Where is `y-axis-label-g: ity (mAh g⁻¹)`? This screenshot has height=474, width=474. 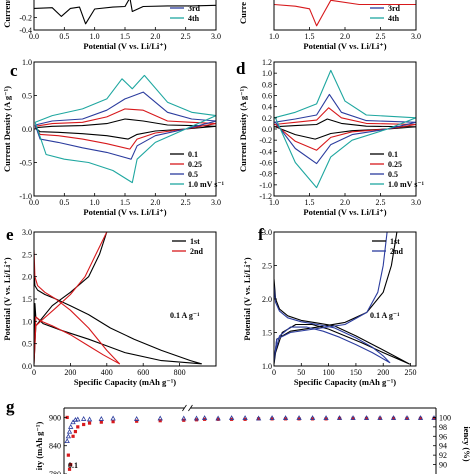 y-axis-label-g: ity (mAh g⁻¹) is located at coordinates (39, 446).